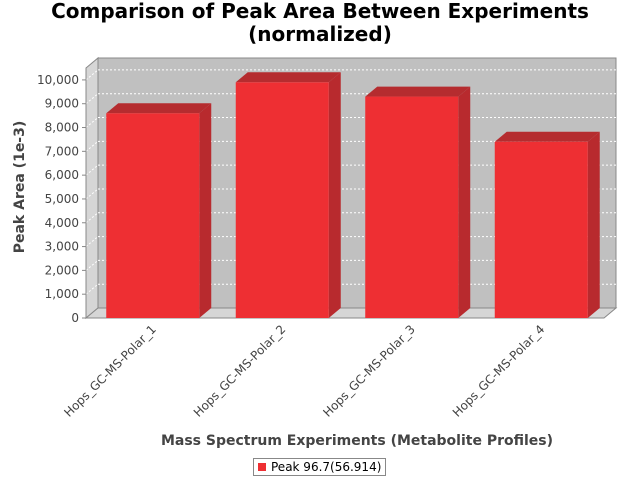  What do you see at coordinates (62, 128) in the screenshot?
I see `y-tick-label: 8,000` at bounding box center [62, 128].